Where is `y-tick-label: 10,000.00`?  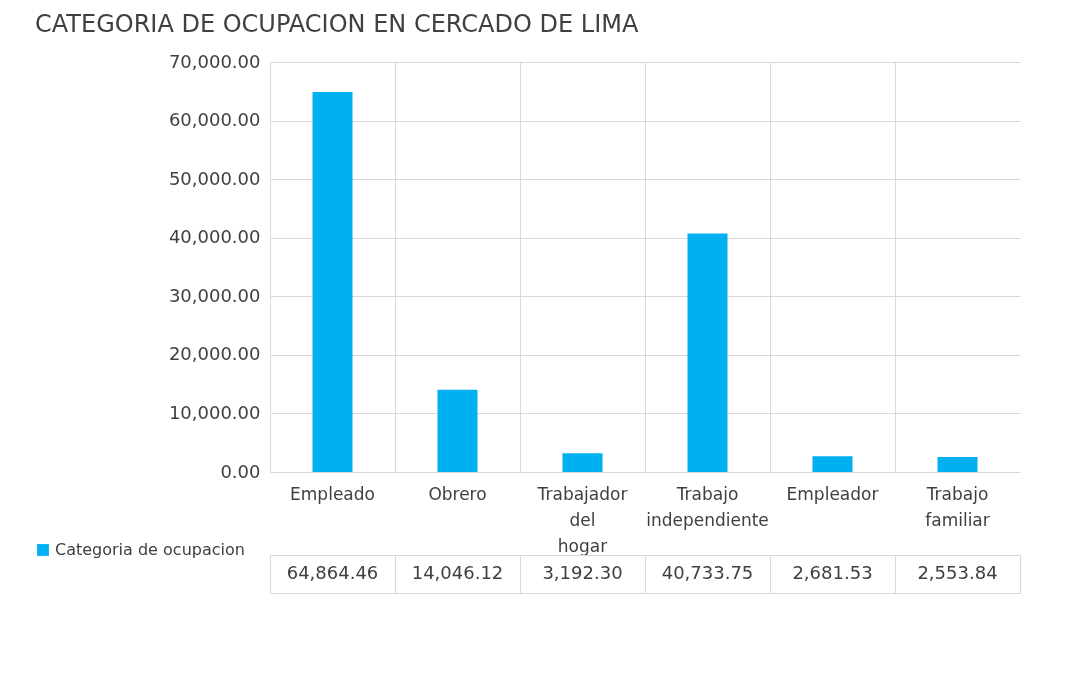 y-tick-label: 10,000.00 is located at coordinates (214, 412).